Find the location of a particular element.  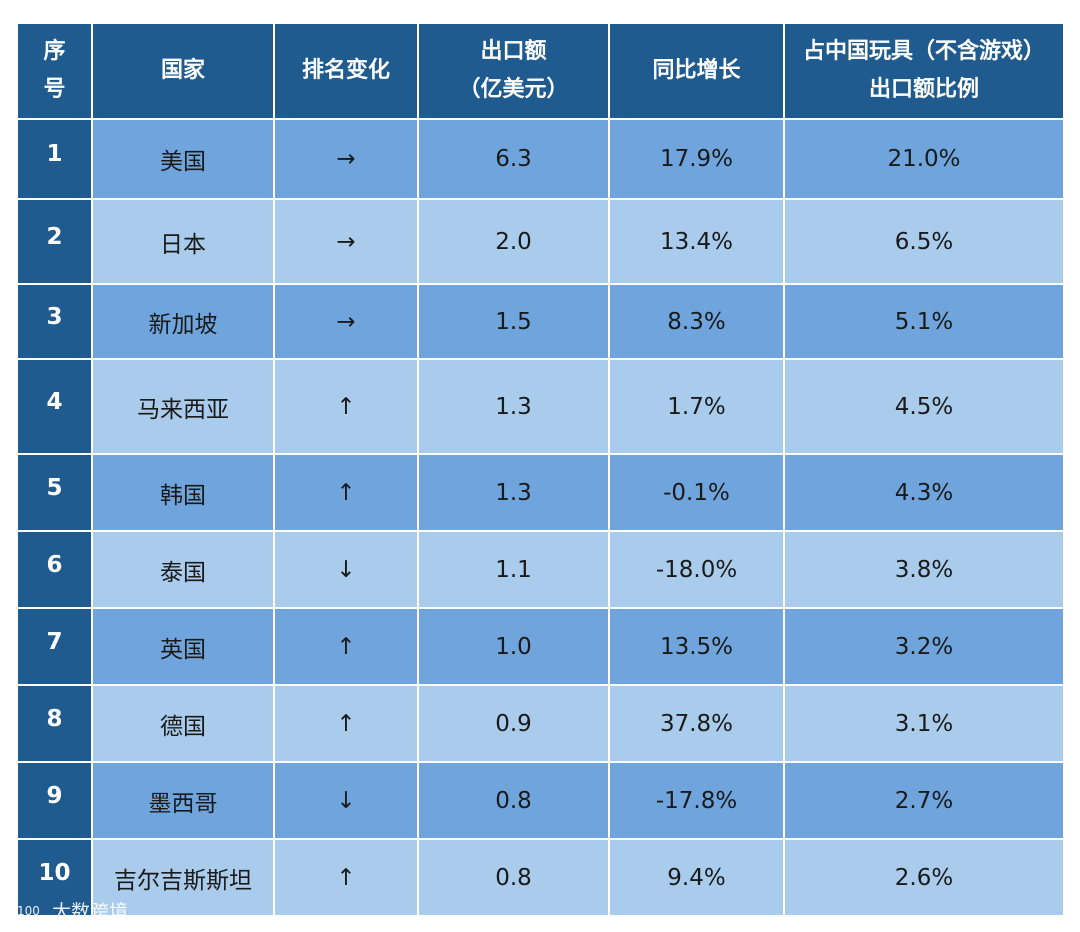

table-row: 2 日本 → 2.0 13.4% 6.5% is located at coordinates (540, 241).